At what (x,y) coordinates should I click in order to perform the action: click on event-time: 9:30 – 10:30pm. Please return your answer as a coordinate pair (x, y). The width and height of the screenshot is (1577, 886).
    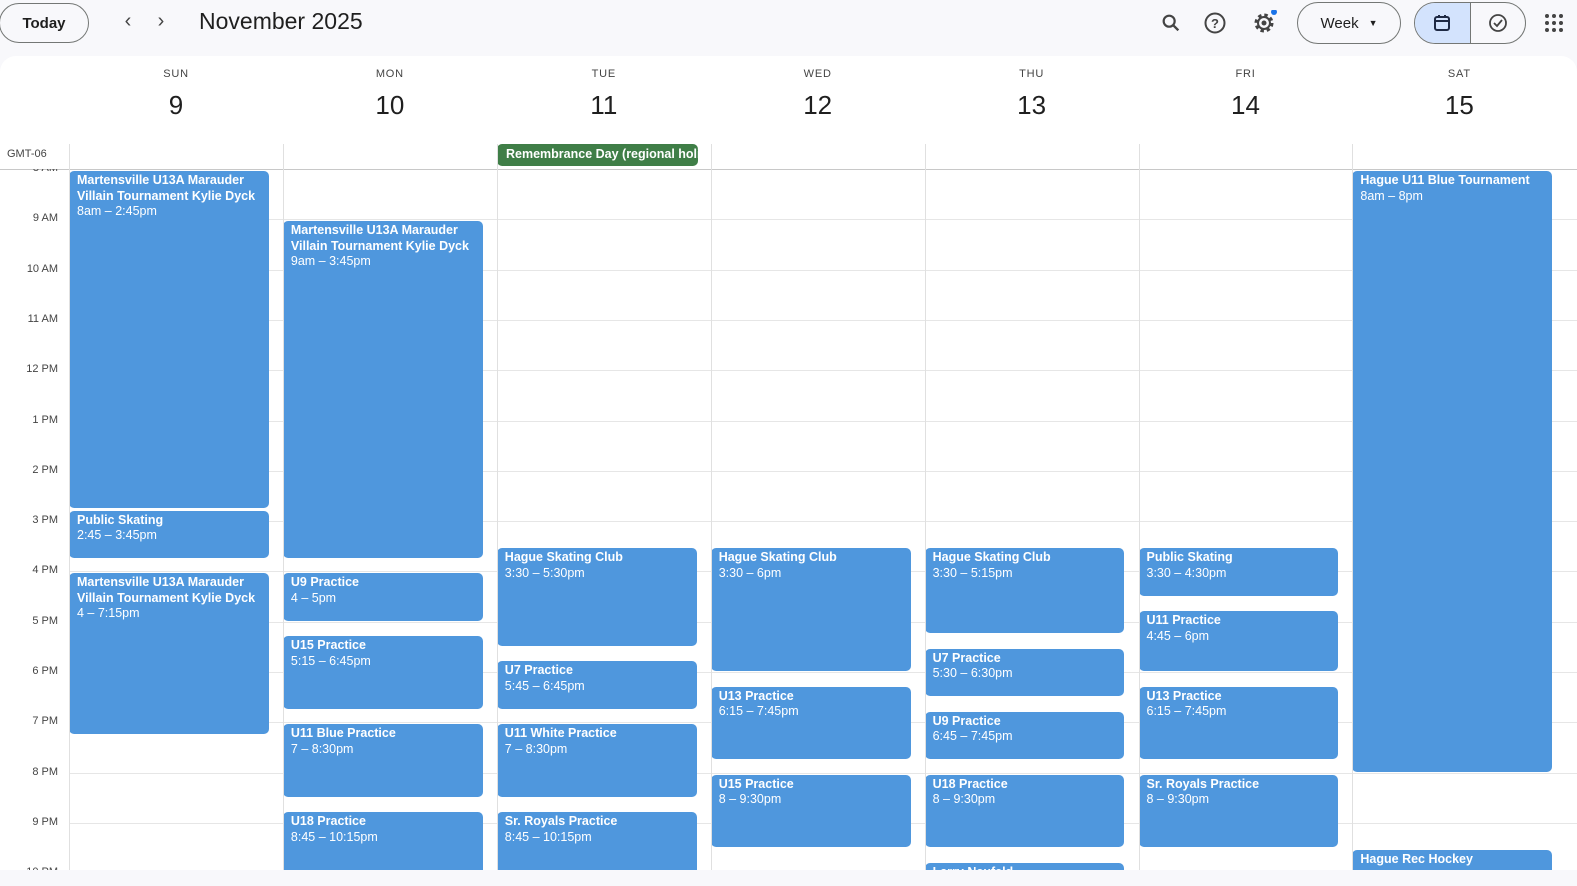
    Looking at the image, I should click on (1452, 869).